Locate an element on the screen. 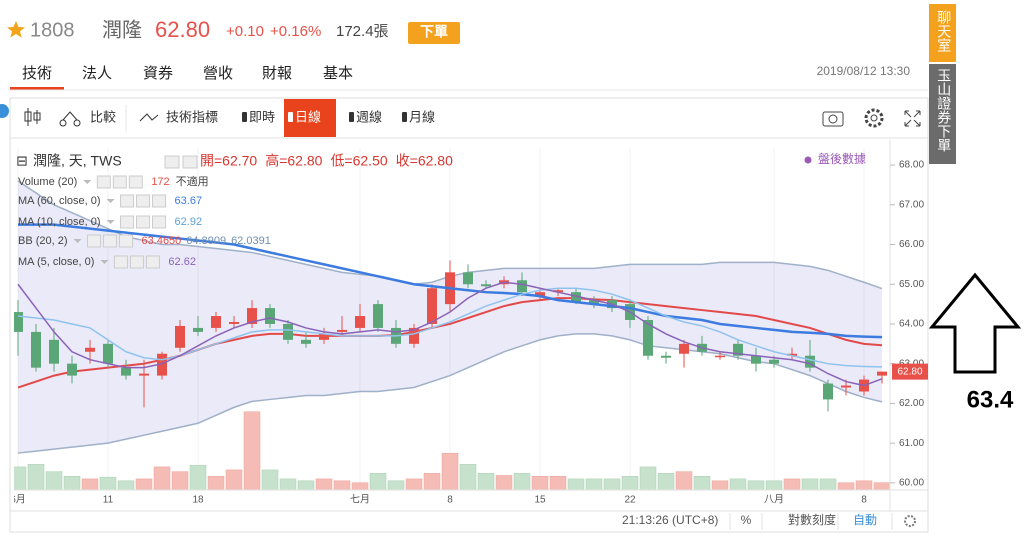 The height and width of the screenshot is (543, 1024). tab: 法人 is located at coordinates (97, 73).